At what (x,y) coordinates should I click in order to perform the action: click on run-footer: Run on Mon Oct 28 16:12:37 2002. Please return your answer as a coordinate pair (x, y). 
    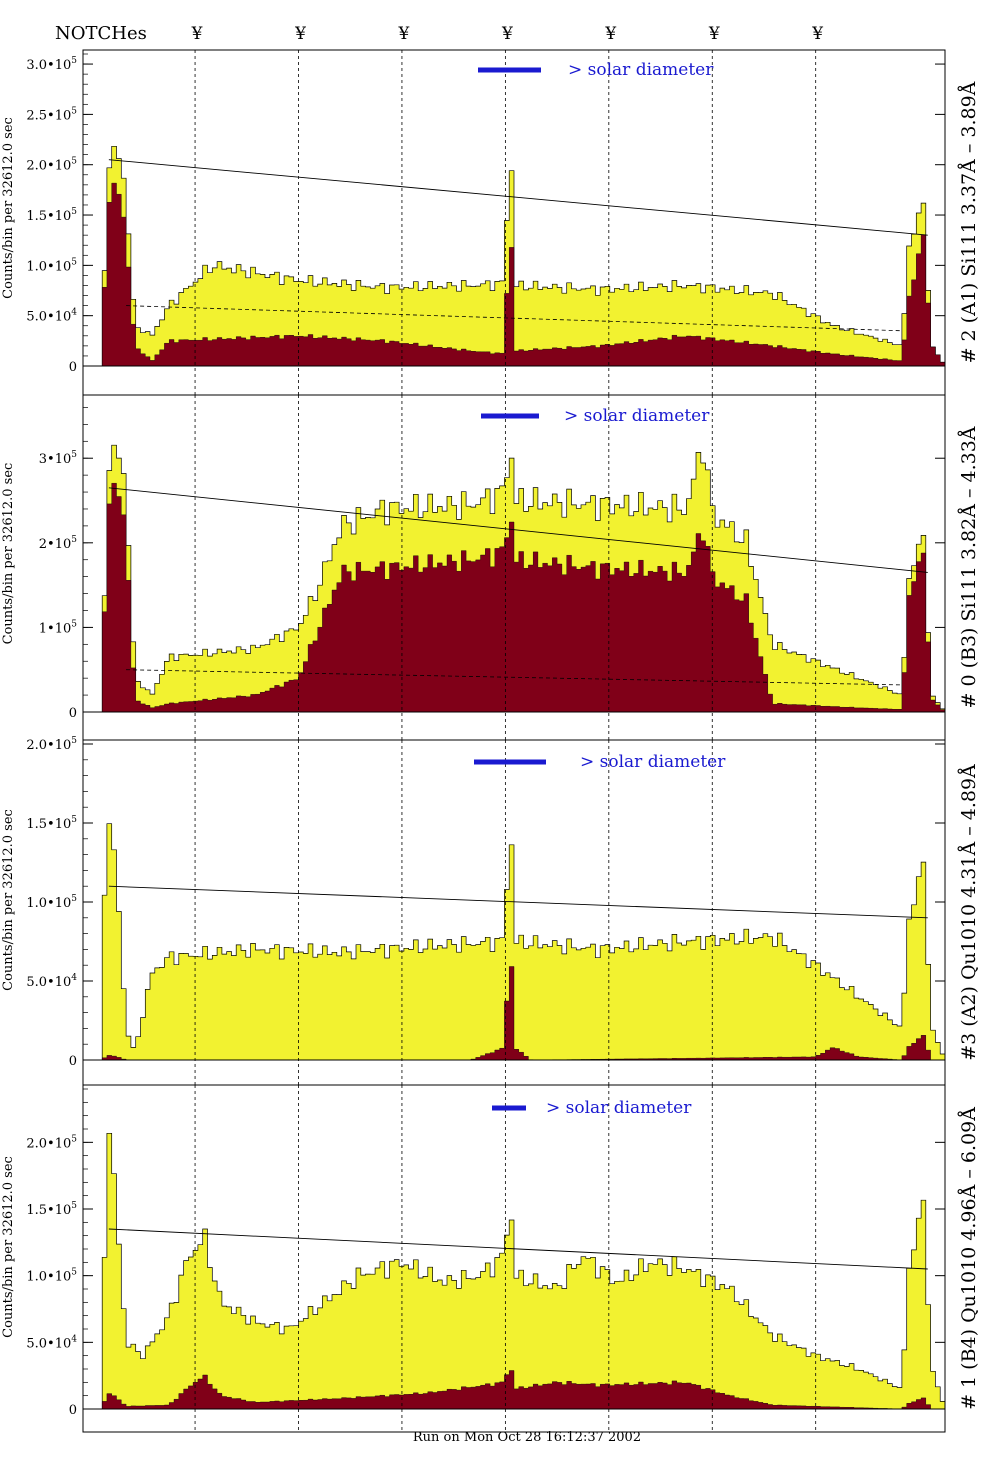
    Looking at the image, I should click on (527, 1437).